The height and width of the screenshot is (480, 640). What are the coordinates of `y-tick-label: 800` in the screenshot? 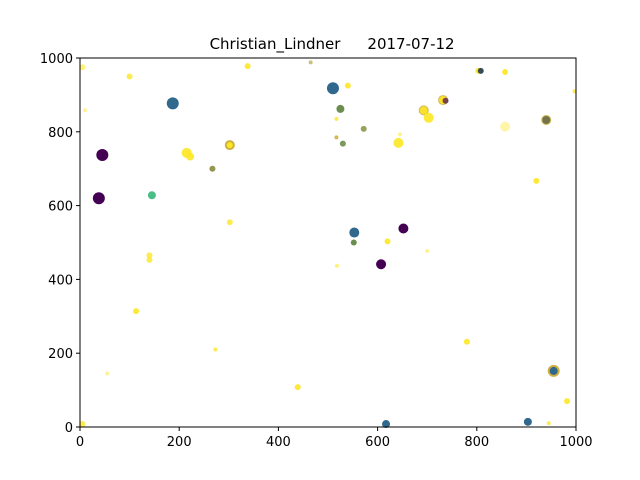 It's located at (60, 133).